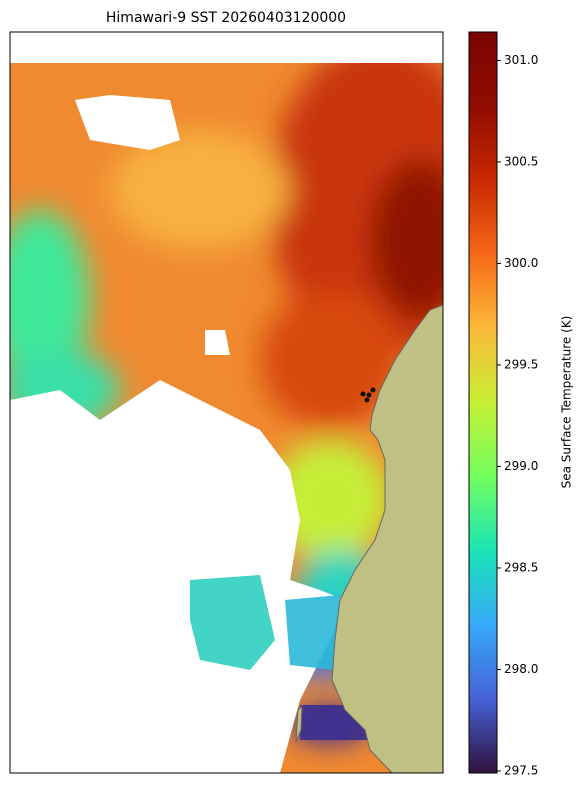 The width and height of the screenshot is (584, 789). I want to click on colorbar-tick-label: 301.0, so click(521, 60).